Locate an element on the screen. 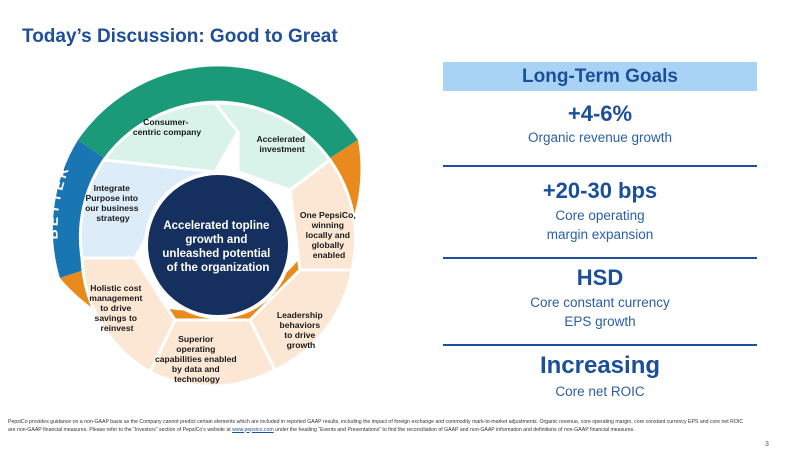 Image resolution: width=786 pixels, height=453 pixels. center-line-2: growth and is located at coordinates (216, 240).